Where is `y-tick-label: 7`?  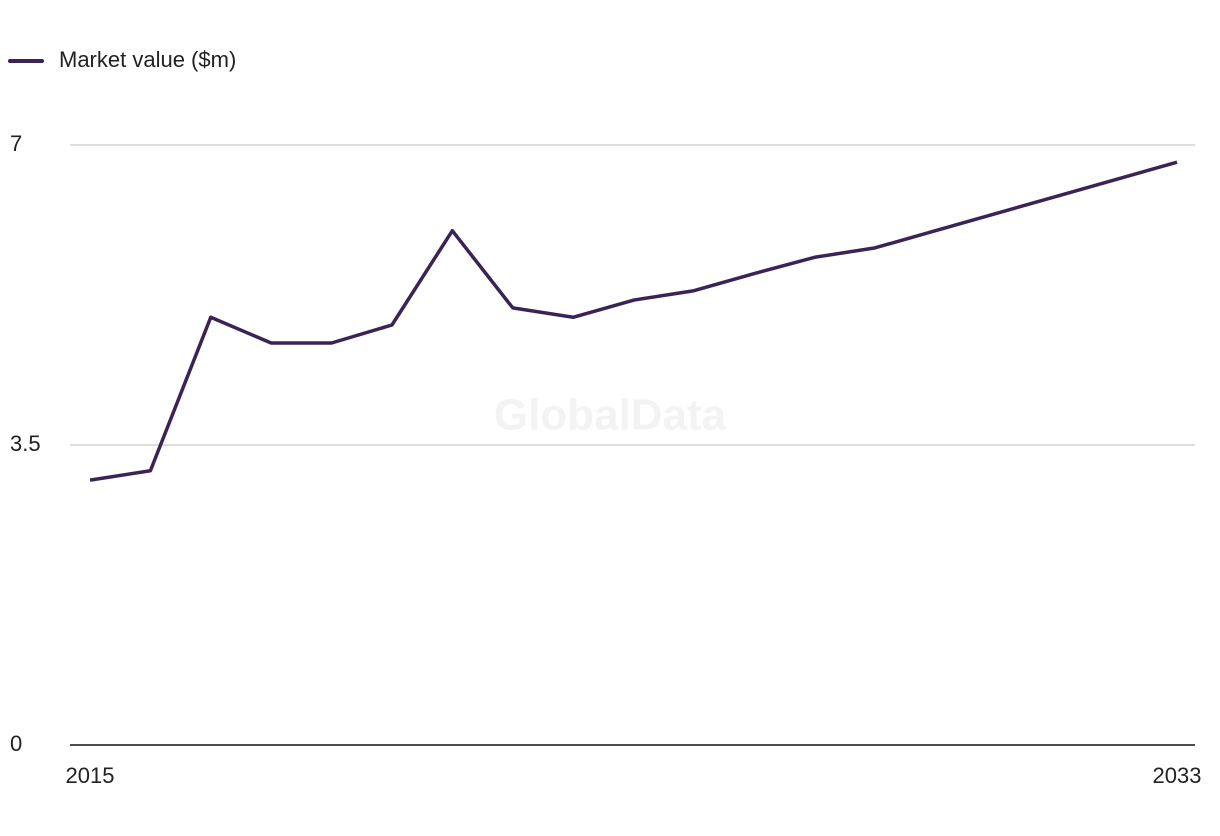 y-tick-label: 7 is located at coordinates (16, 143).